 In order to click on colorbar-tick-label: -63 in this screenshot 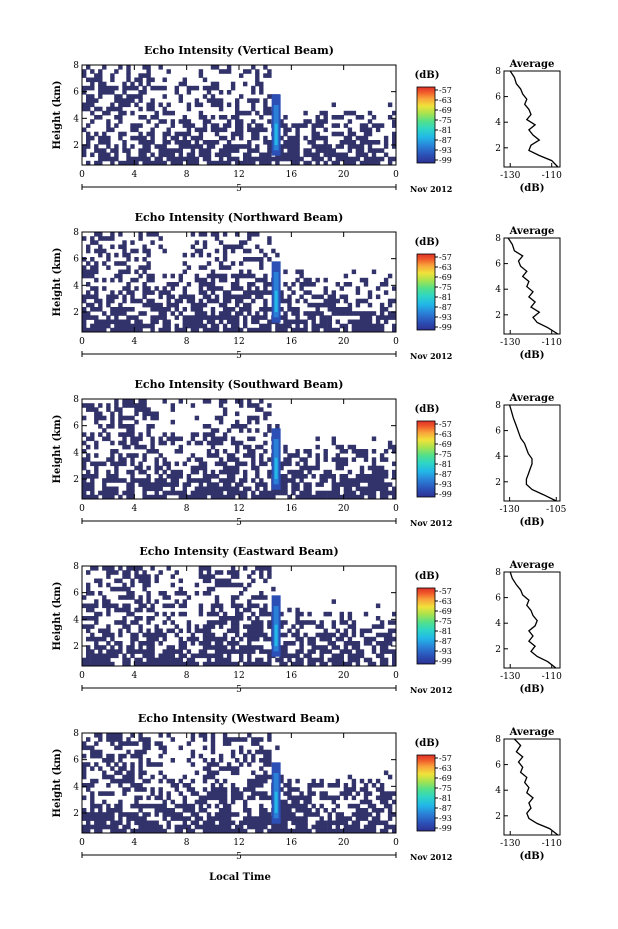, I will do `click(445, 267)`.